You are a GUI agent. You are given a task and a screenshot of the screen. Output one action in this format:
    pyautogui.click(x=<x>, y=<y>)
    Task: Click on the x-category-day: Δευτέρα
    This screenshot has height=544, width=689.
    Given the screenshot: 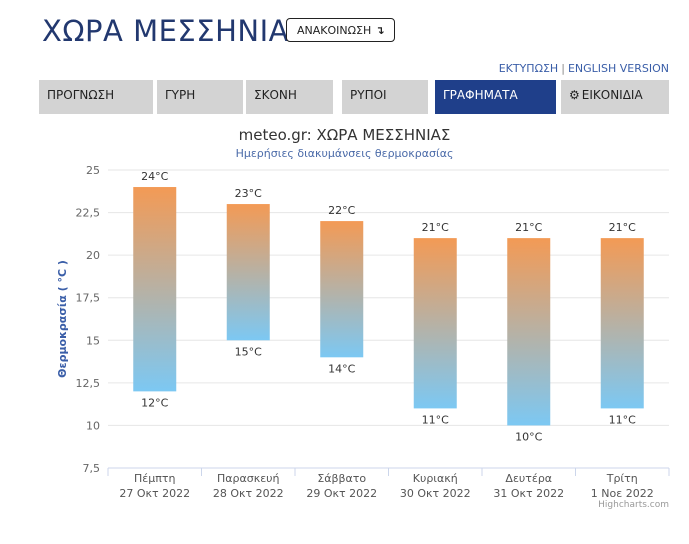 What is the action you would take?
    pyautogui.click(x=528, y=478)
    